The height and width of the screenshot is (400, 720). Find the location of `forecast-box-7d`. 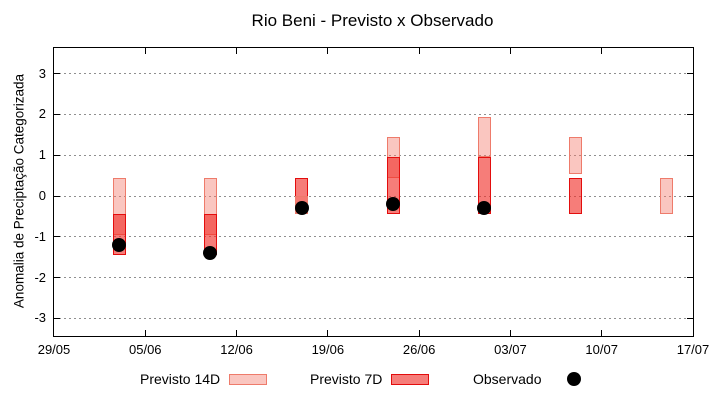

forecast-box-7d is located at coordinates (576, 196).